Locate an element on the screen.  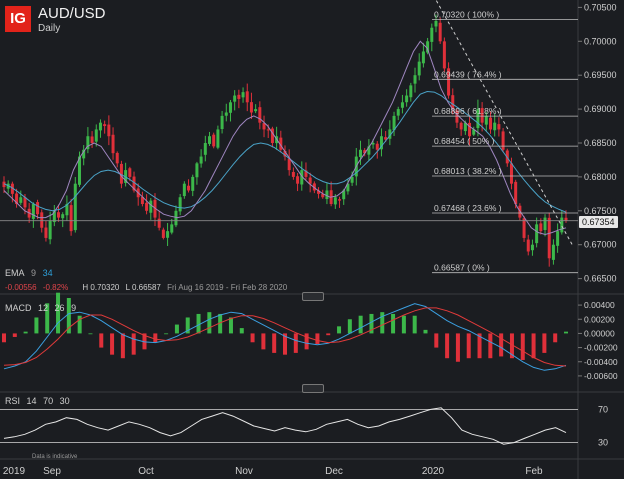
x-axis-label: 2020 is located at coordinates (433, 471).